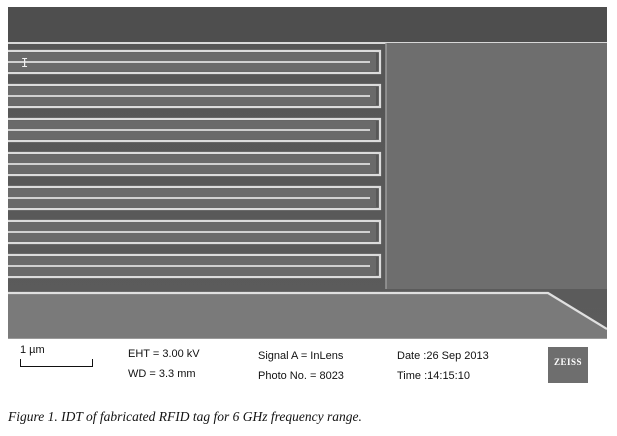 The width and height of the screenshot is (617, 436). Describe the element at coordinates (307, 315) in the screenshot. I see `bottom-bus-bar` at that location.